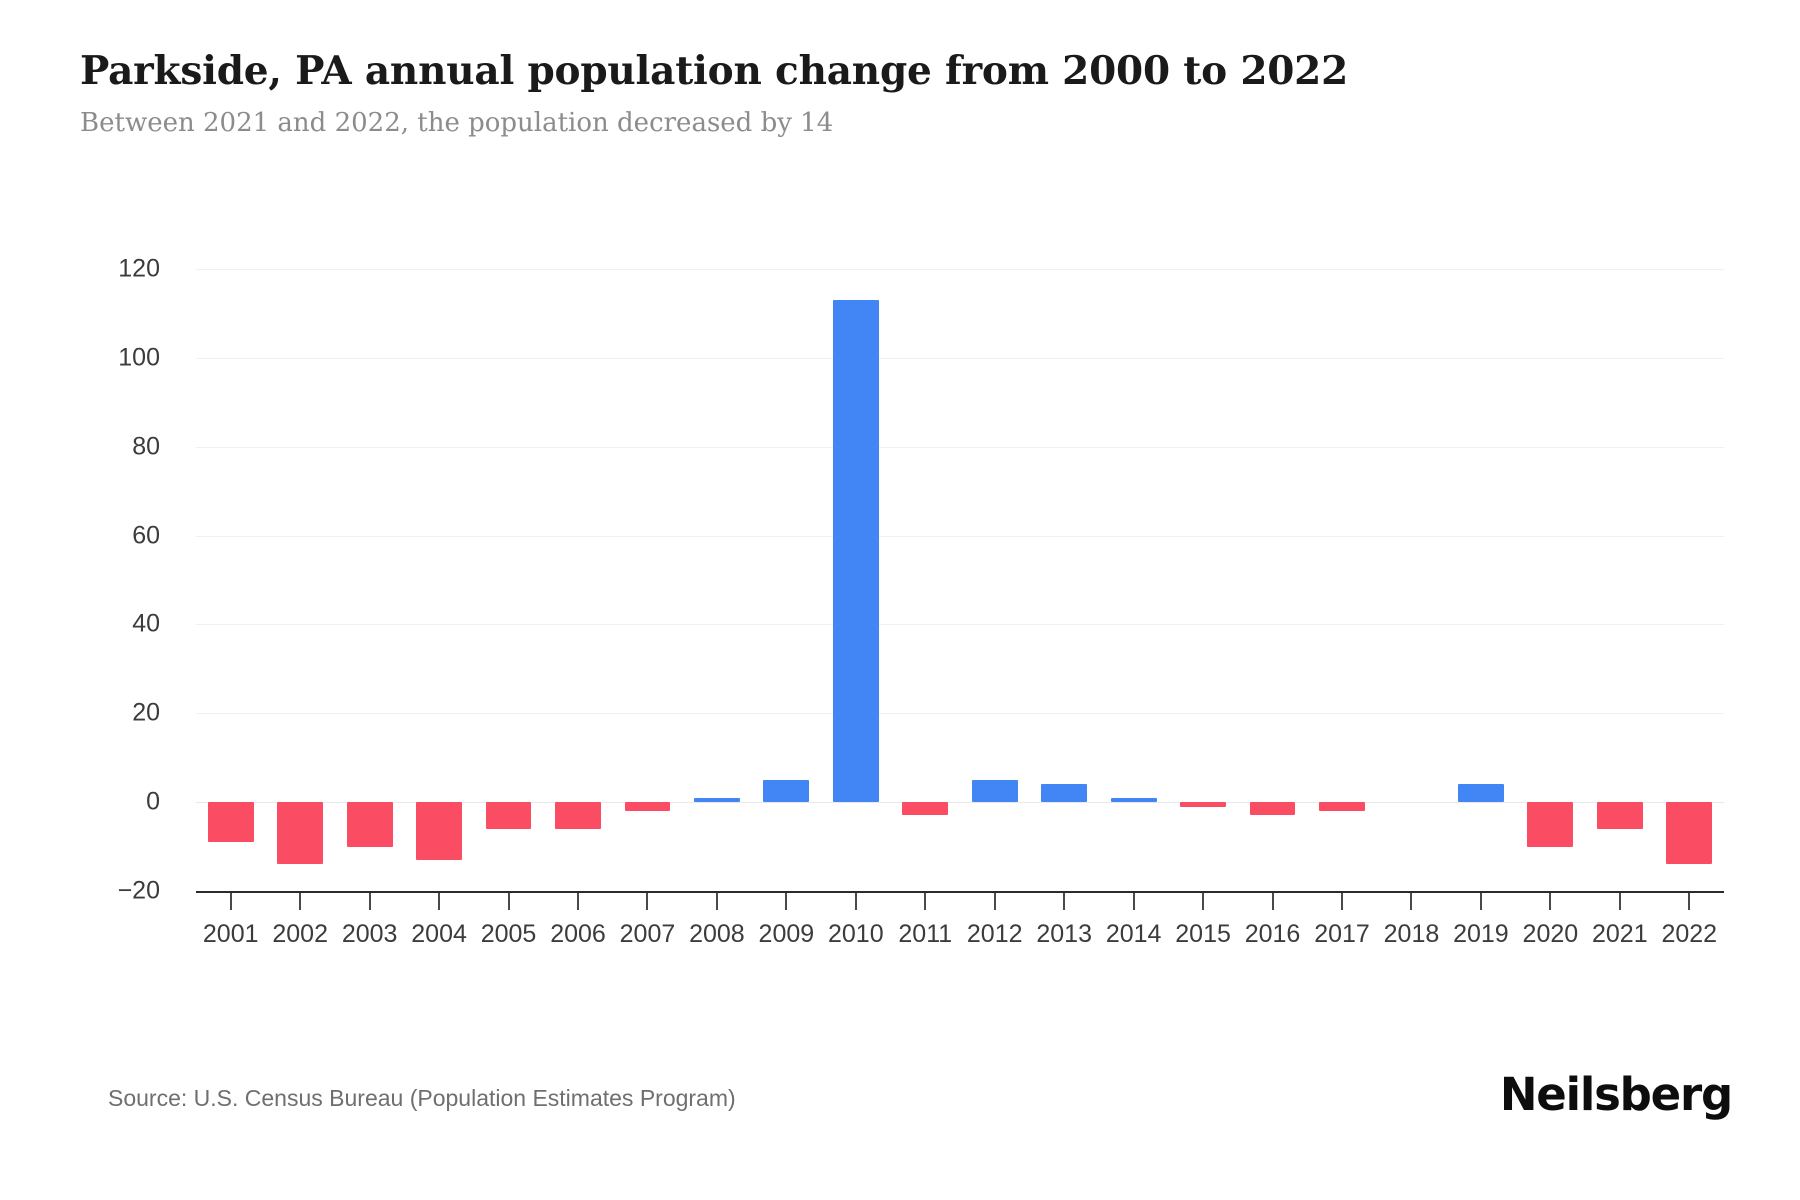  Describe the element at coordinates (153, 801) in the screenshot. I see `y-axis-label: 0` at that location.